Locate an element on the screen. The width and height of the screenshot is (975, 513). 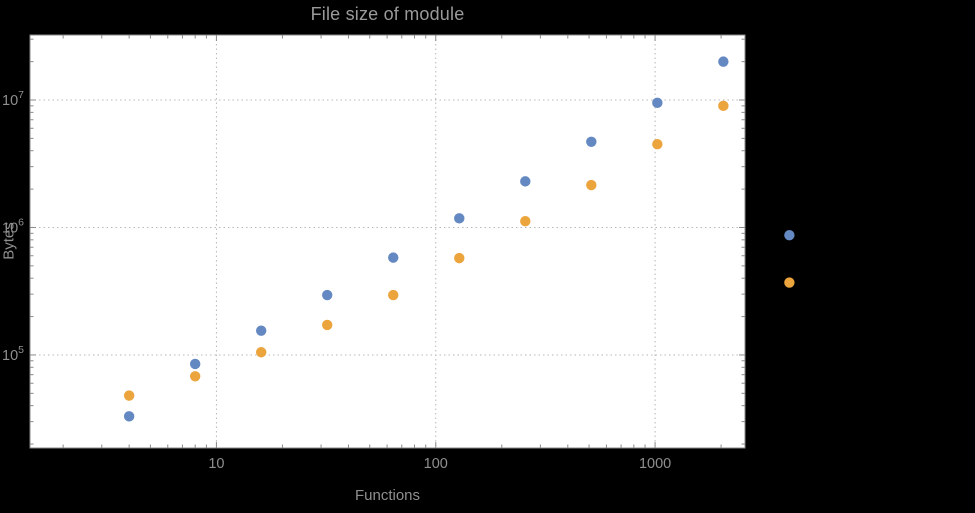
x-tick-label: 10 is located at coordinates (216, 464).